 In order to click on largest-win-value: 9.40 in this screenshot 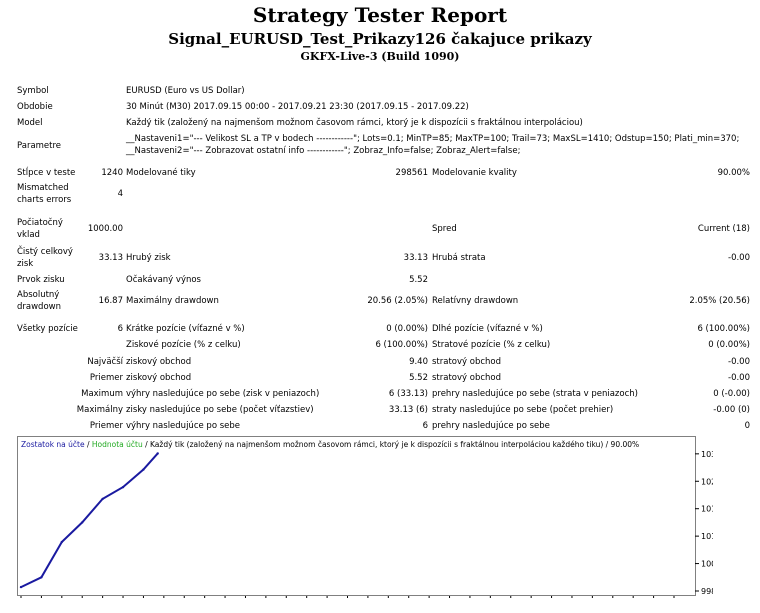, I will do `click(418, 362)`.